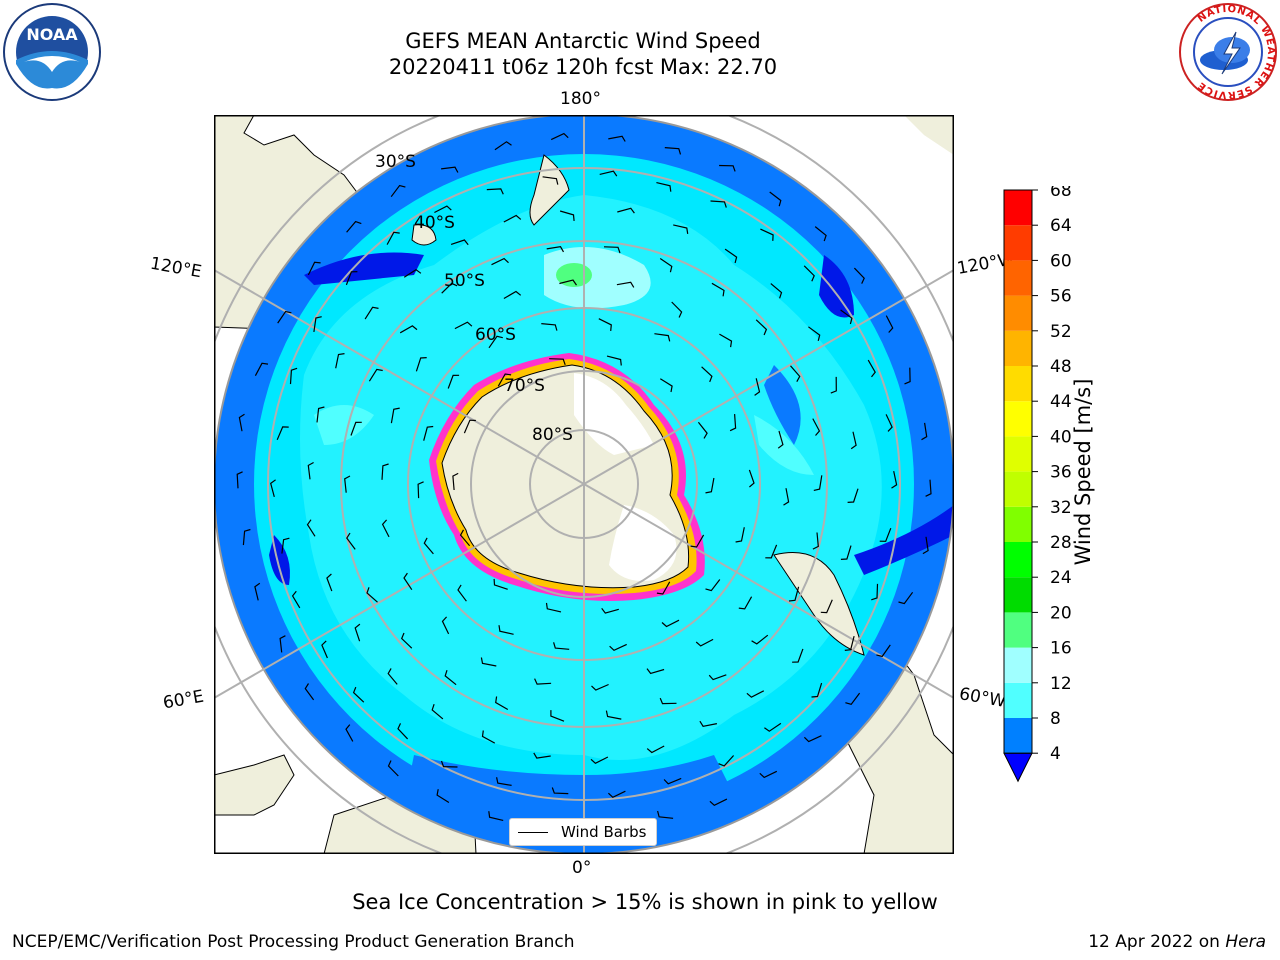 The height and width of the screenshot is (960, 1280). What do you see at coordinates (1061, 261) in the screenshot?
I see `colorbar-tick-label: 60` at bounding box center [1061, 261].